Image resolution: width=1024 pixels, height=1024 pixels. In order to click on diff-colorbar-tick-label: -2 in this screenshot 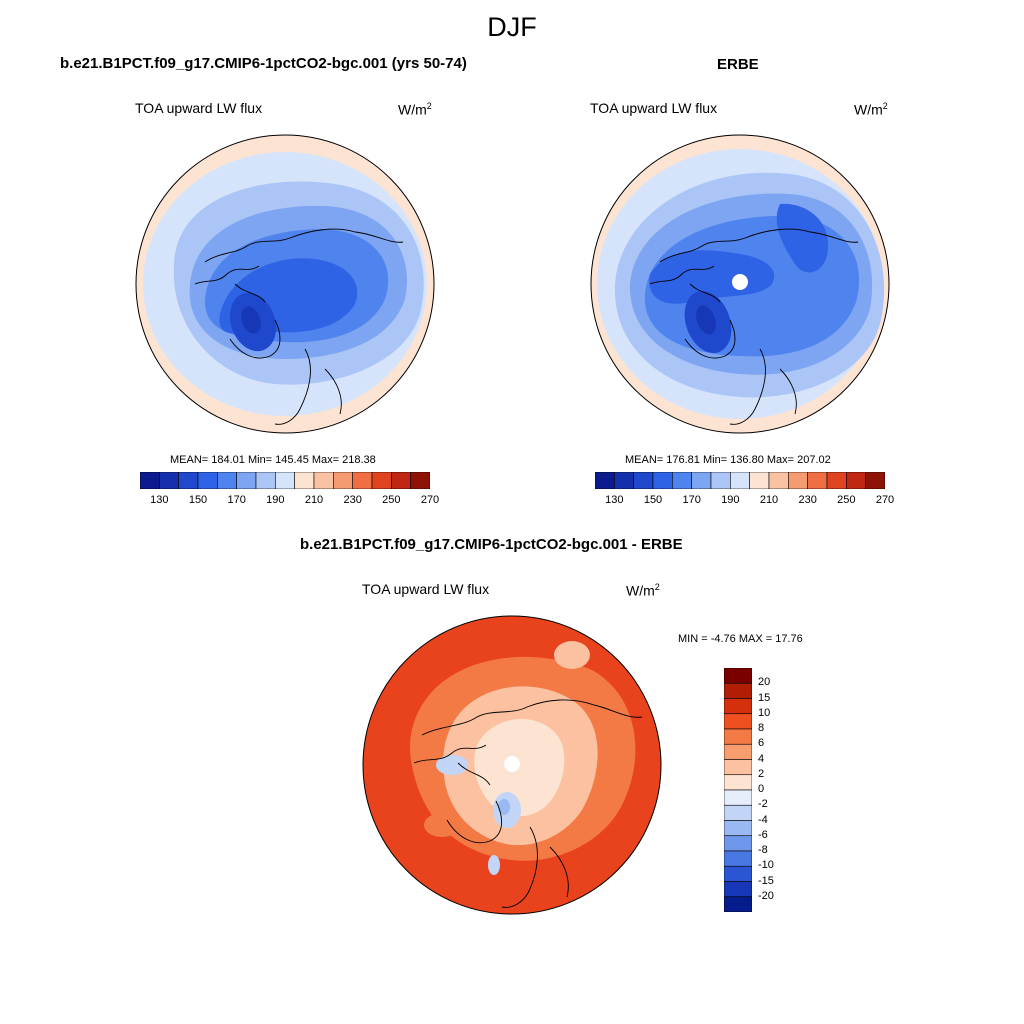, I will do `click(763, 804)`.